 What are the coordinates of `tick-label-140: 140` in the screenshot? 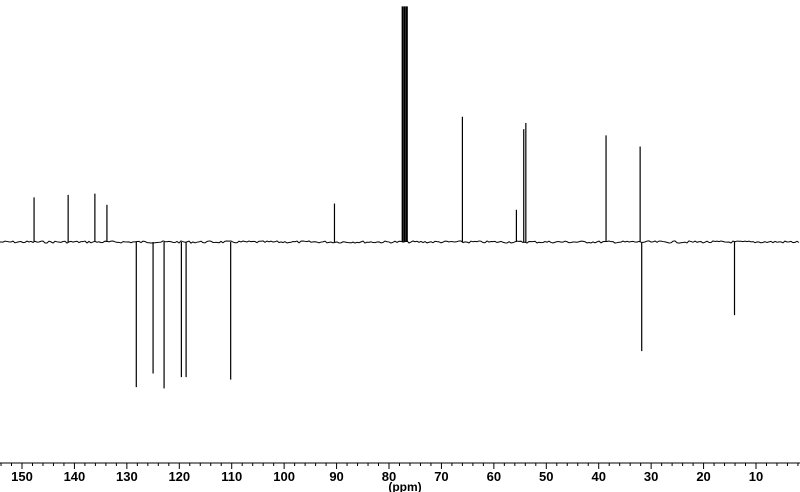 It's located at (75, 476).